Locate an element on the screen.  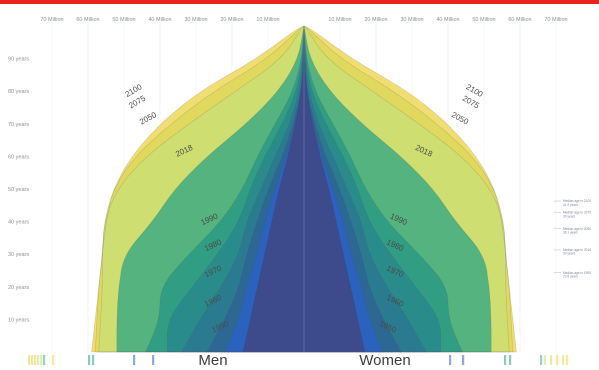
x-tick-left: 20 Million is located at coordinates (231, 20).